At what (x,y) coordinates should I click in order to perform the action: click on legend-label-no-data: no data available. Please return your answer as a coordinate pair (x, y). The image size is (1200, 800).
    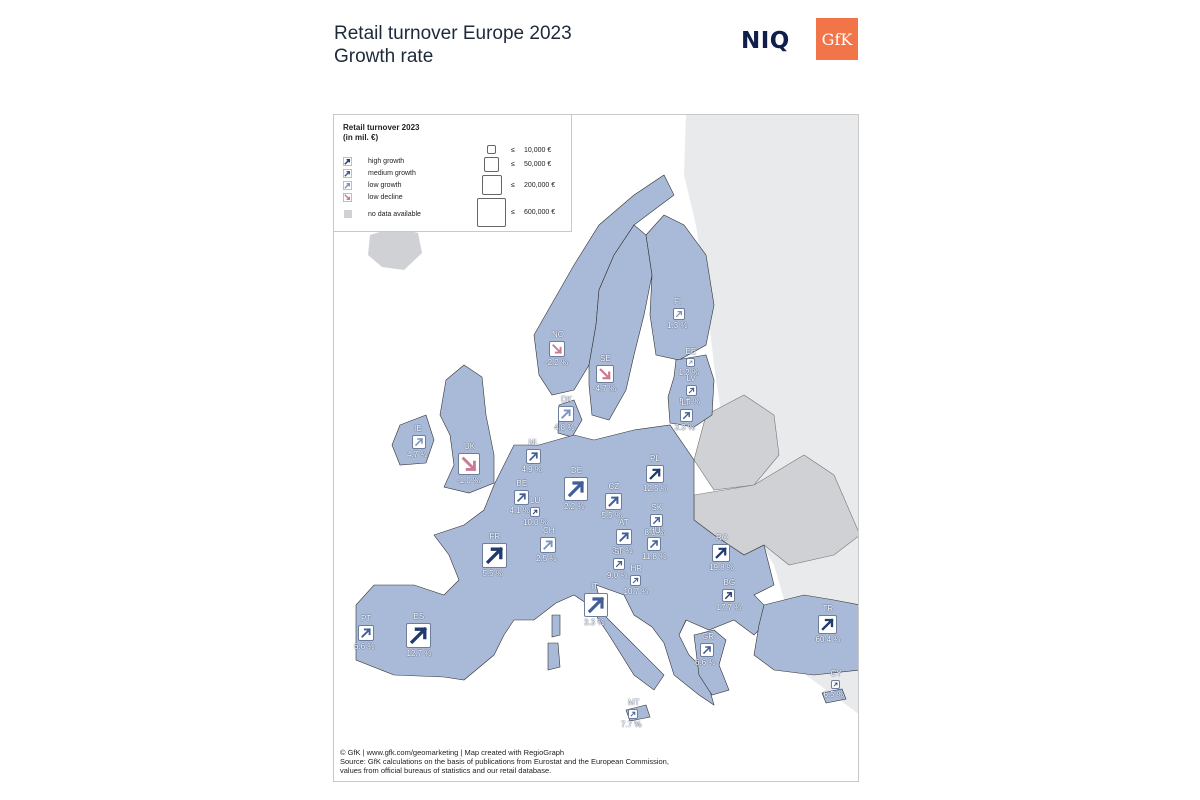
    Looking at the image, I should click on (394, 214).